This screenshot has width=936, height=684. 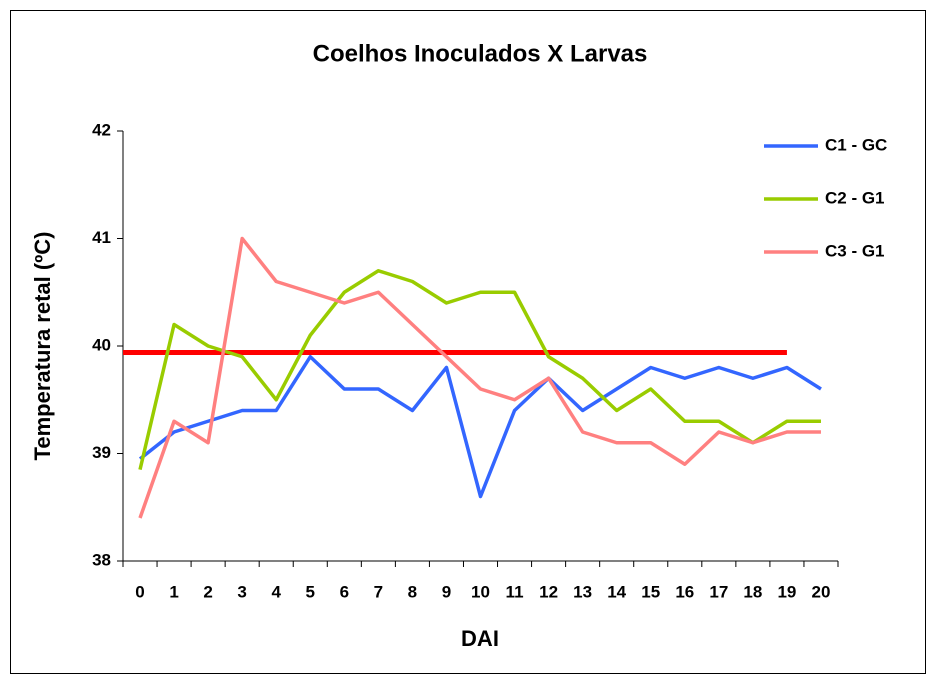 I want to click on x-tick-label: 17, so click(x=718, y=591).